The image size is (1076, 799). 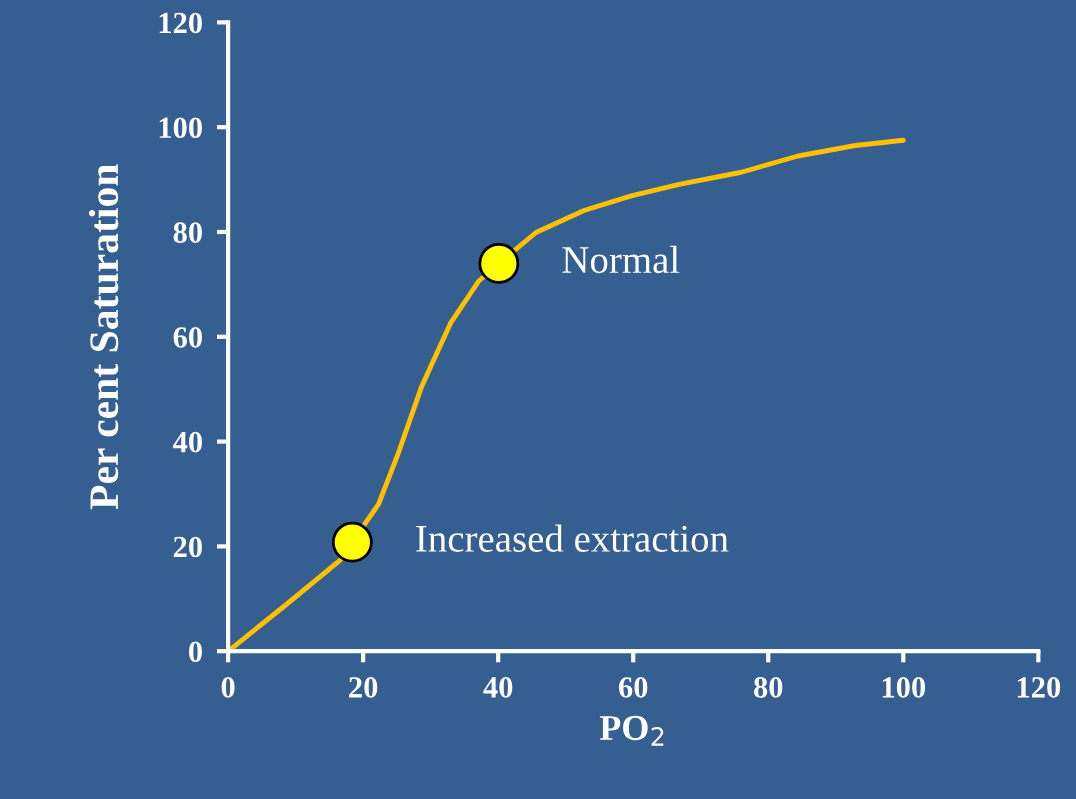 What do you see at coordinates (768, 687) in the screenshot?
I see `x-tick-label: 80` at bounding box center [768, 687].